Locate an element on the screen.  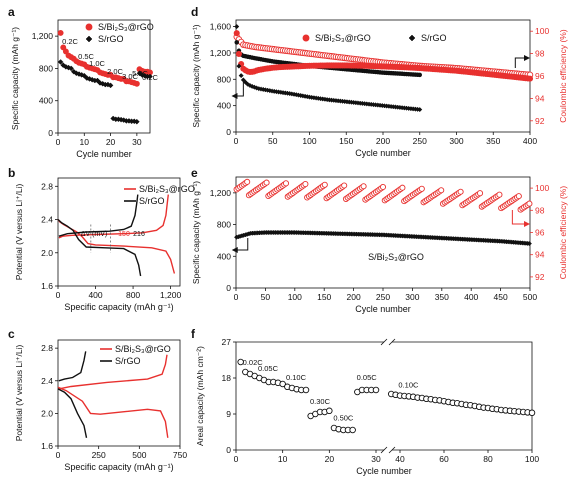
y-axis-label: Areal capacity (mAh cm⁻²) is located at coordinates (200, 396).